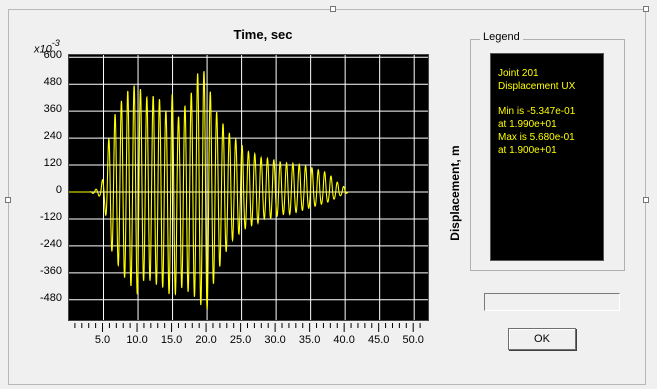 This screenshot has width=657, height=389. I want to click on x-tick-label: 45.0, so click(378, 340).